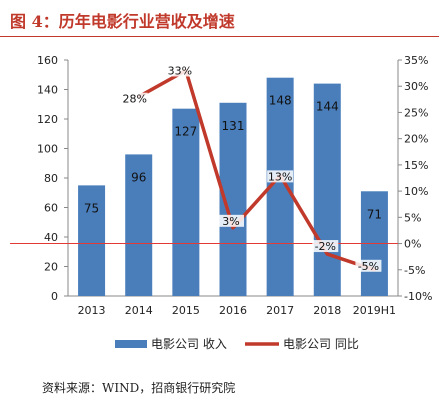 This screenshot has width=439, height=403. Describe the element at coordinates (416, 112) in the screenshot. I see `y-right-tick-label: 25%` at that location.